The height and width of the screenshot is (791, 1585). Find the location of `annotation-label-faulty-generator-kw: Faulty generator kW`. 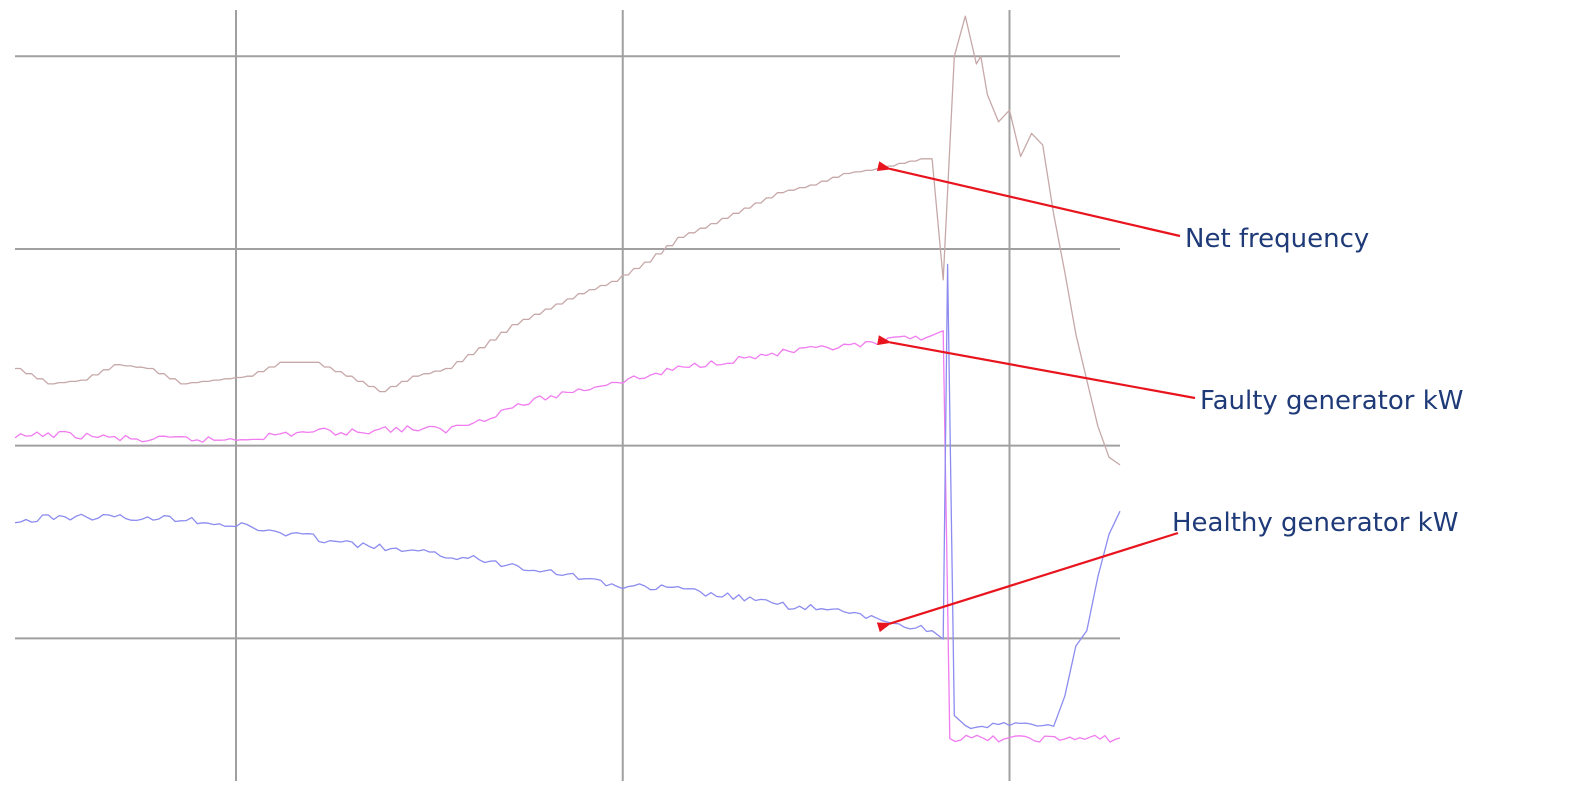

annotation-label-faulty-generator-kw: Faulty generator kW is located at coordinates (1331, 401).